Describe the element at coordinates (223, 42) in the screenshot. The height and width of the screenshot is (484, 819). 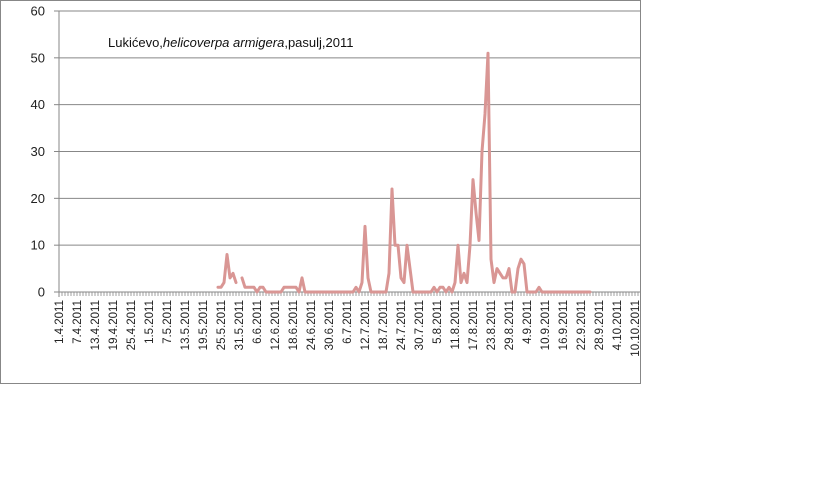
I see `chart-title-part-2: helicoverpa armigera` at that location.